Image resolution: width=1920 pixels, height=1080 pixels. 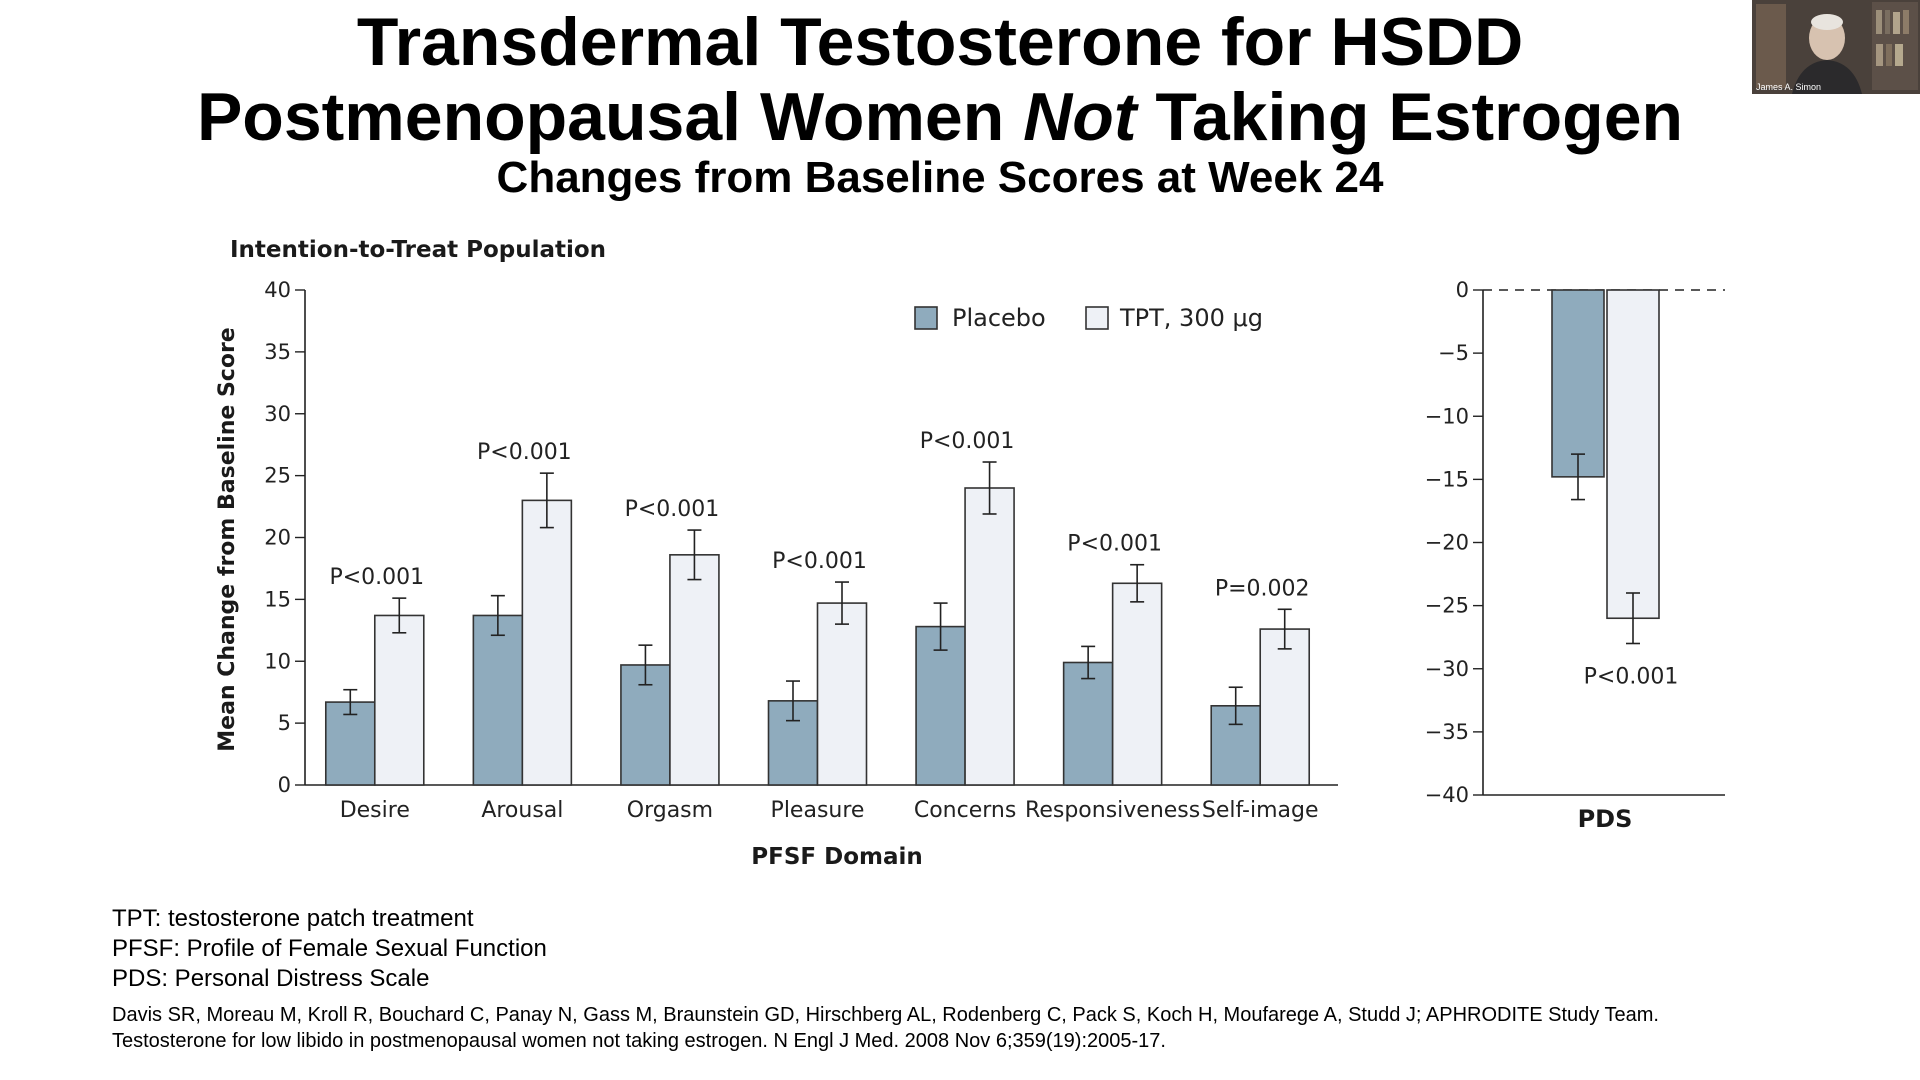 What do you see at coordinates (1262, 588) in the screenshot?
I see `p-value-label: P=0.002` at bounding box center [1262, 588].